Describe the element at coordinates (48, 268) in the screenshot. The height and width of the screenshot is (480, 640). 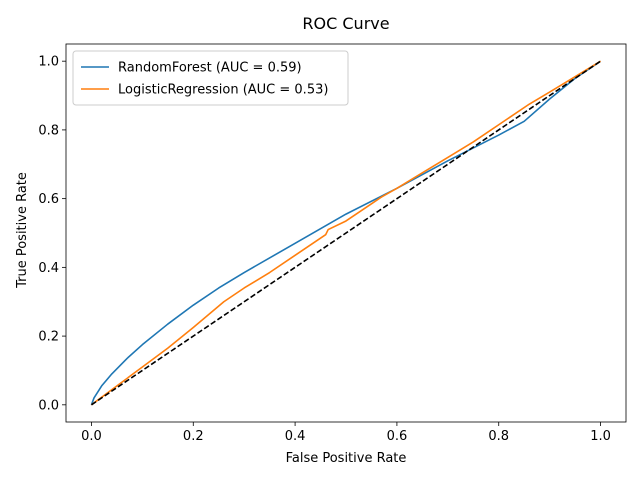
I see `y-tick-label: 0.4` at that location.